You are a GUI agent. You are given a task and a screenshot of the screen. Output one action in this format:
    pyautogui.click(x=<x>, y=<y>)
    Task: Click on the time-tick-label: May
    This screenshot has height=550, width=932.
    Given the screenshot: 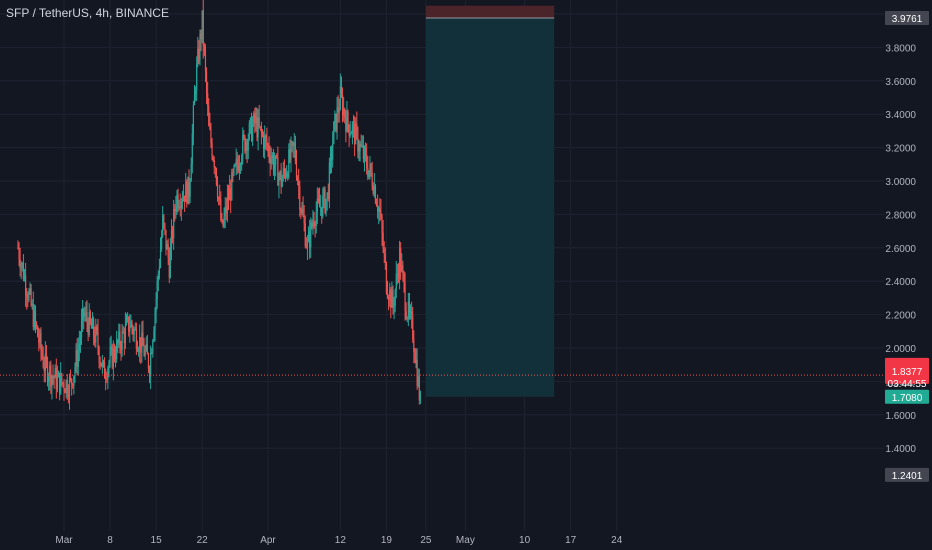 What is the action you would take?
    pyautogui.click(x=465, y=540)
    